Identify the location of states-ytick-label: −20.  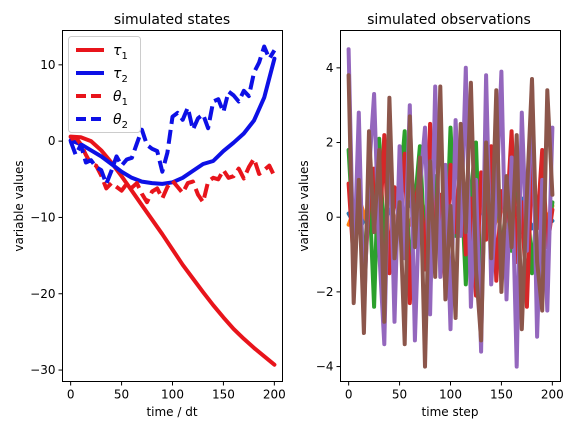
(42, 294).